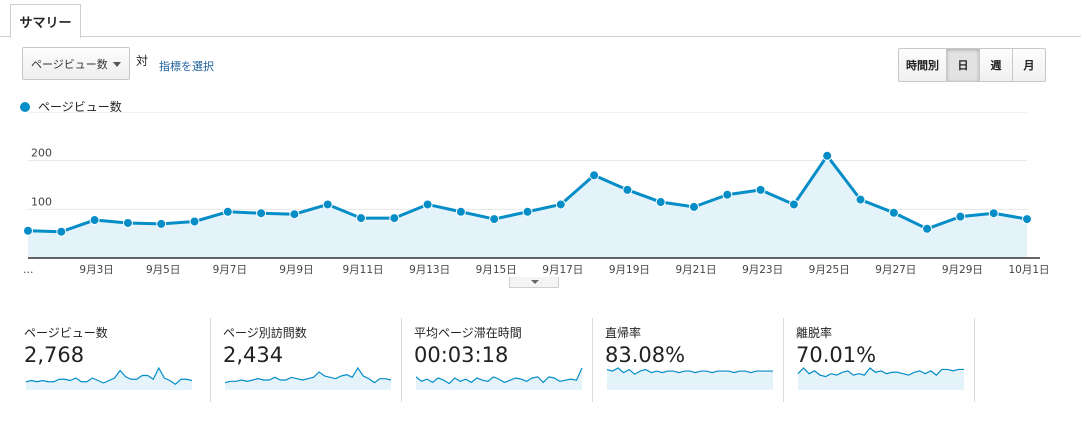 This screenshot has height=421, width=1081. Describe the element at coordinates (629, 270) in the screenshot. I see `x-tick-label: 9月19日` at that location.